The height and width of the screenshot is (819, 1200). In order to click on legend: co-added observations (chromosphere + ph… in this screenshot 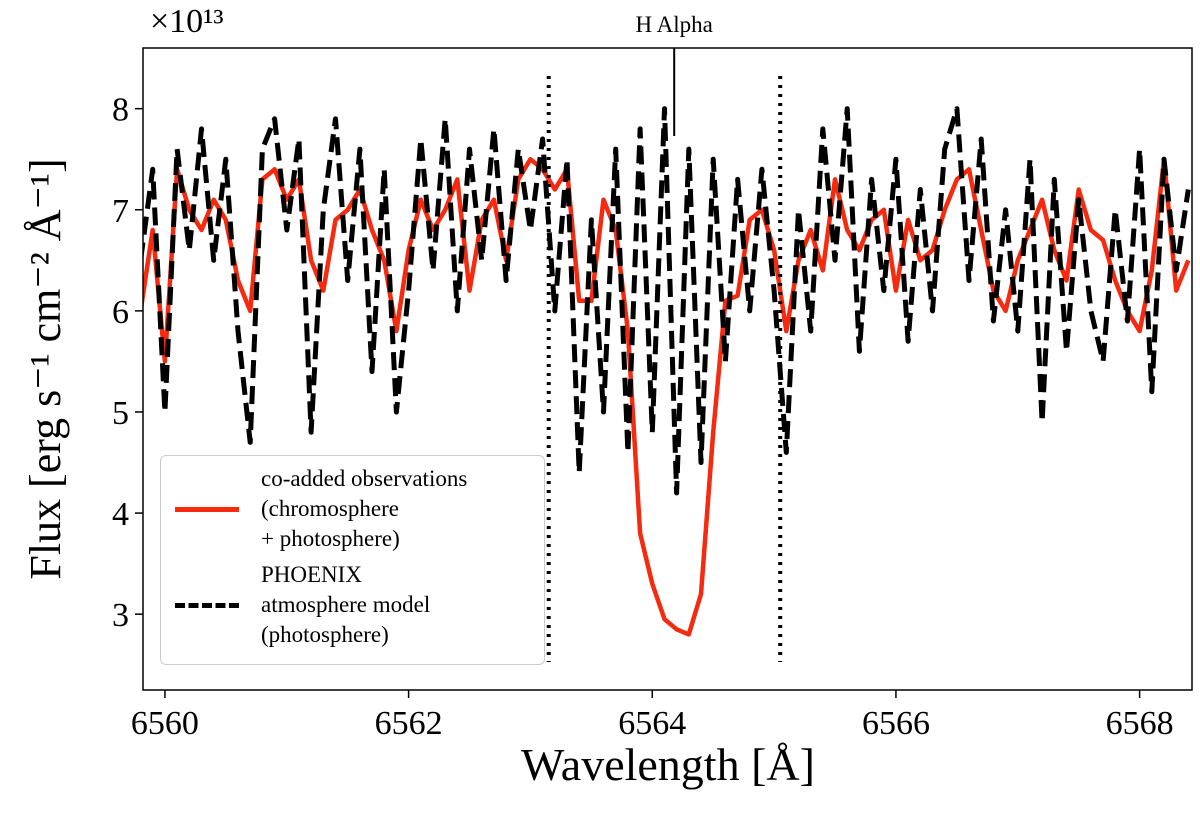, I will do `click(352, 560)`.